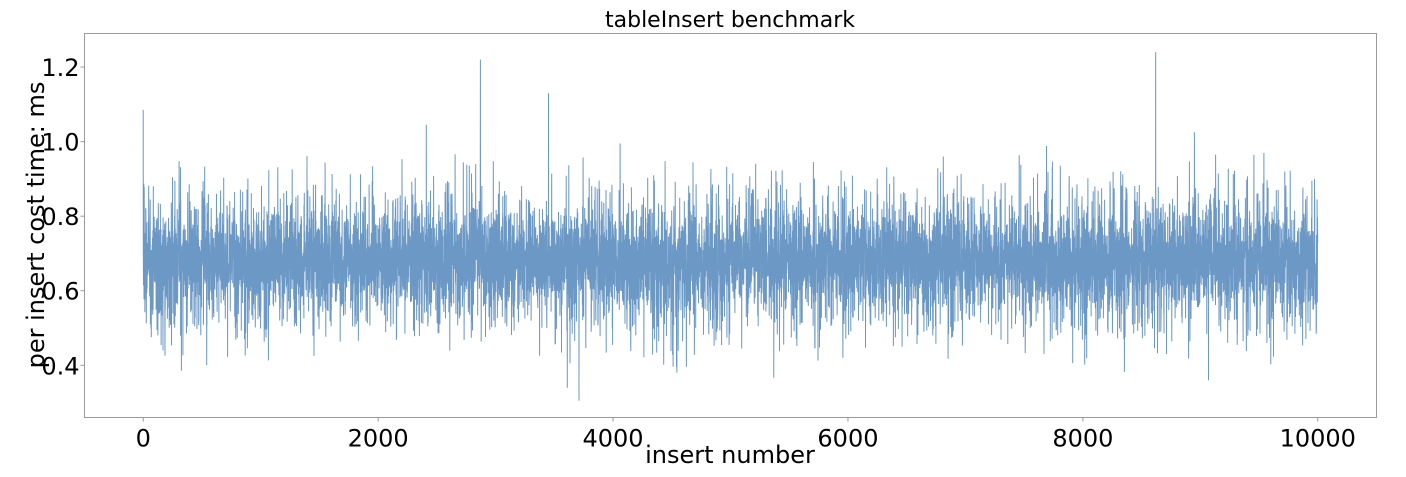 The height and width of the screenshot is (477, 1406). What do you see at coordinates (60, 217) in the screenshot?
I see `y-tick-label: 0.8` at bounding box center [60, 217].